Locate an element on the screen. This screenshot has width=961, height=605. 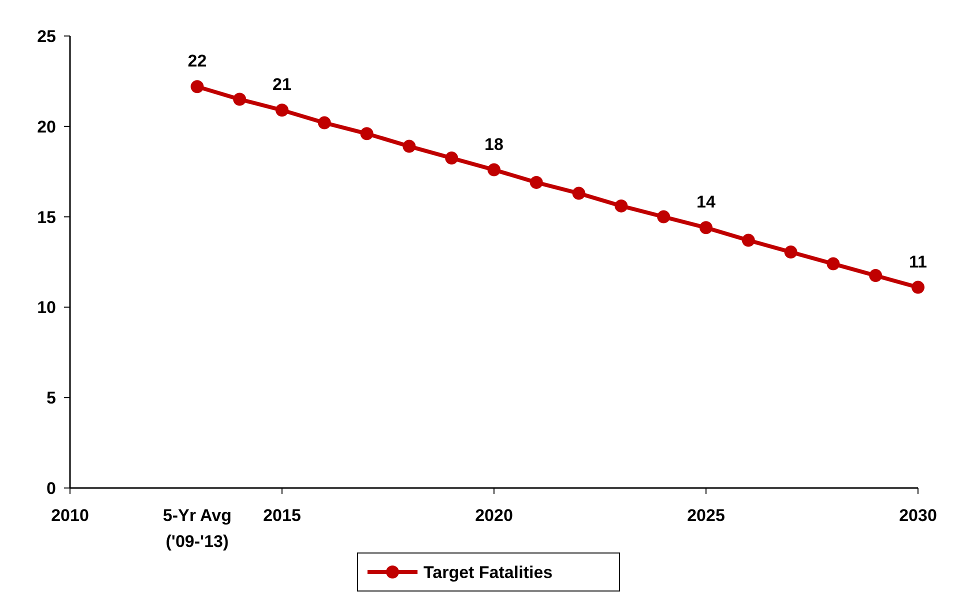
data-label: 18 is located at coordinates (494, 144).